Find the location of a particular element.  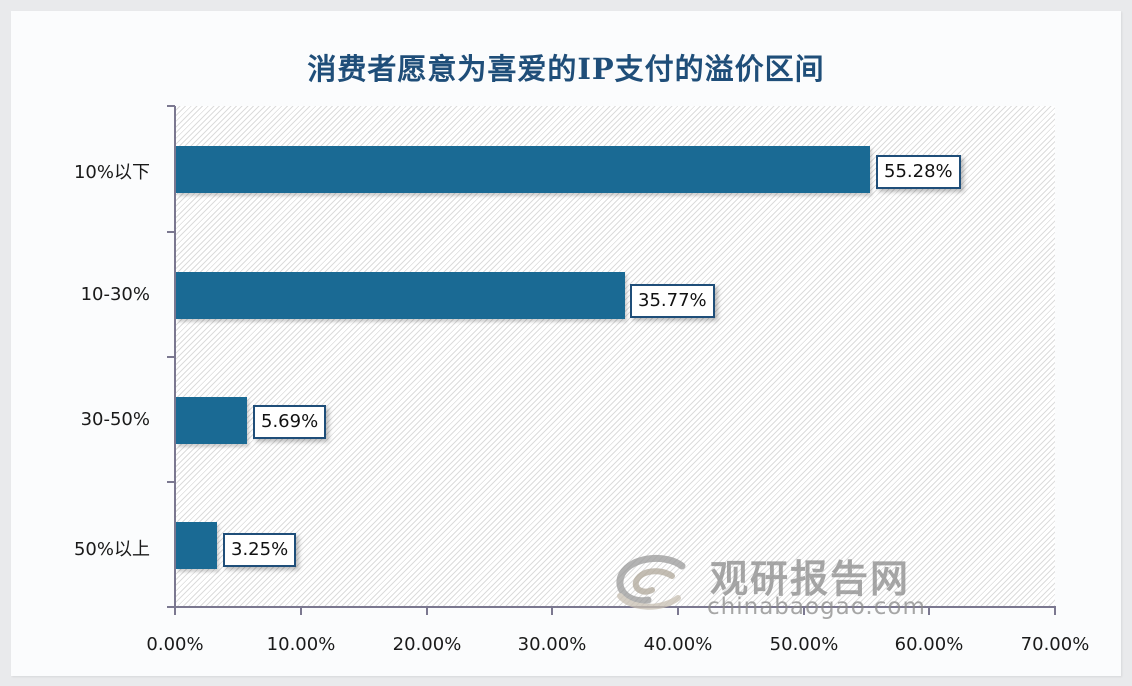

x-tick-label: 70.00% is located at coordinates (1055, 644).